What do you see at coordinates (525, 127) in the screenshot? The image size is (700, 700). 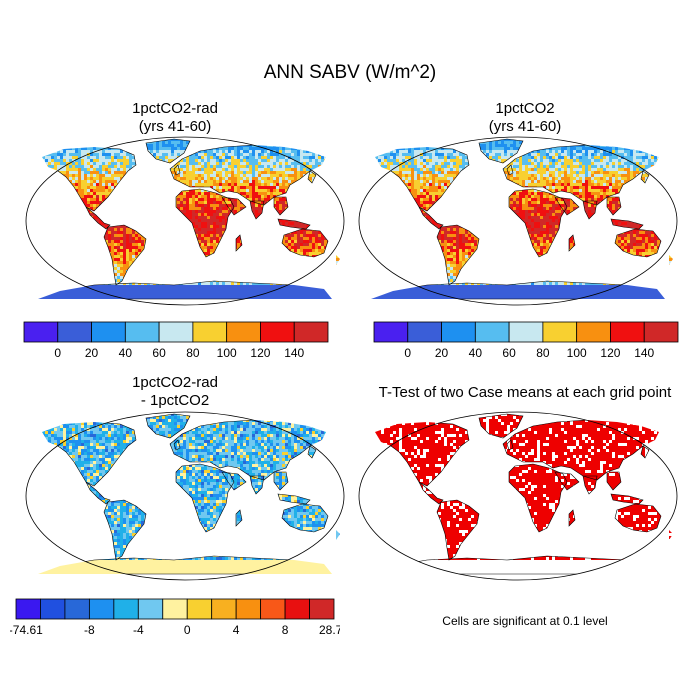 I see `panel-title-case2-line2: (yrs 41-60)` at bounding box center [525, 127].